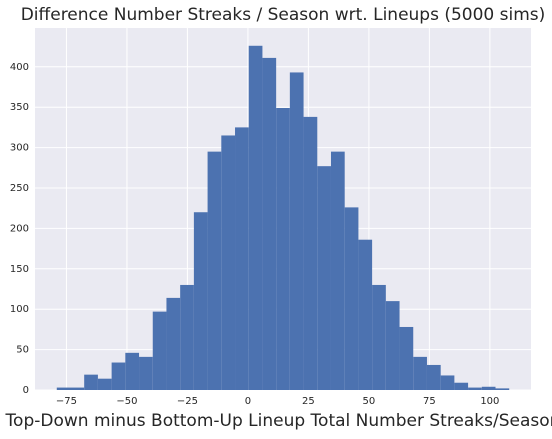 This screenshot has width=552, height=439. Describe the element at coordinates (369, 401) in the screenshot. I see `x-tick-label: 50` at that location.